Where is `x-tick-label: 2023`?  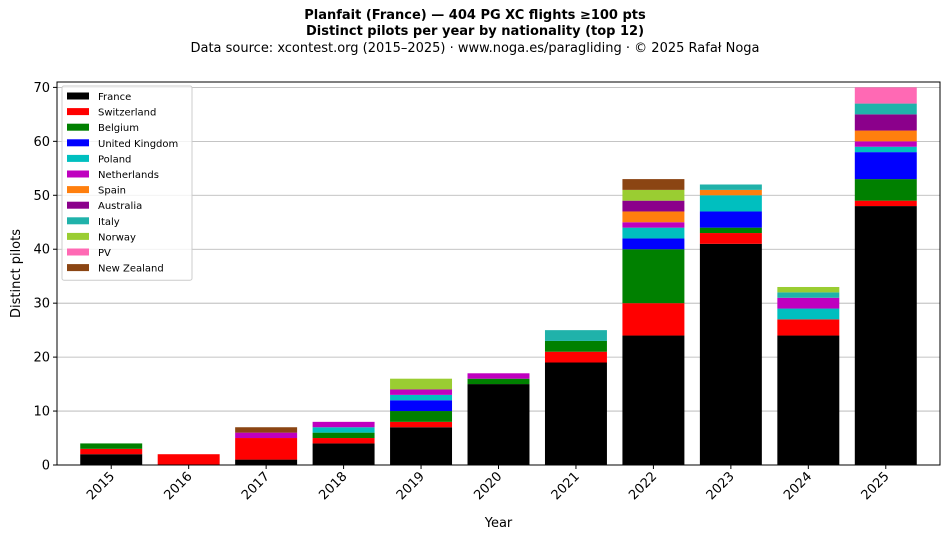 x-tick-label: 2023 is located at coordinates (721, 486).